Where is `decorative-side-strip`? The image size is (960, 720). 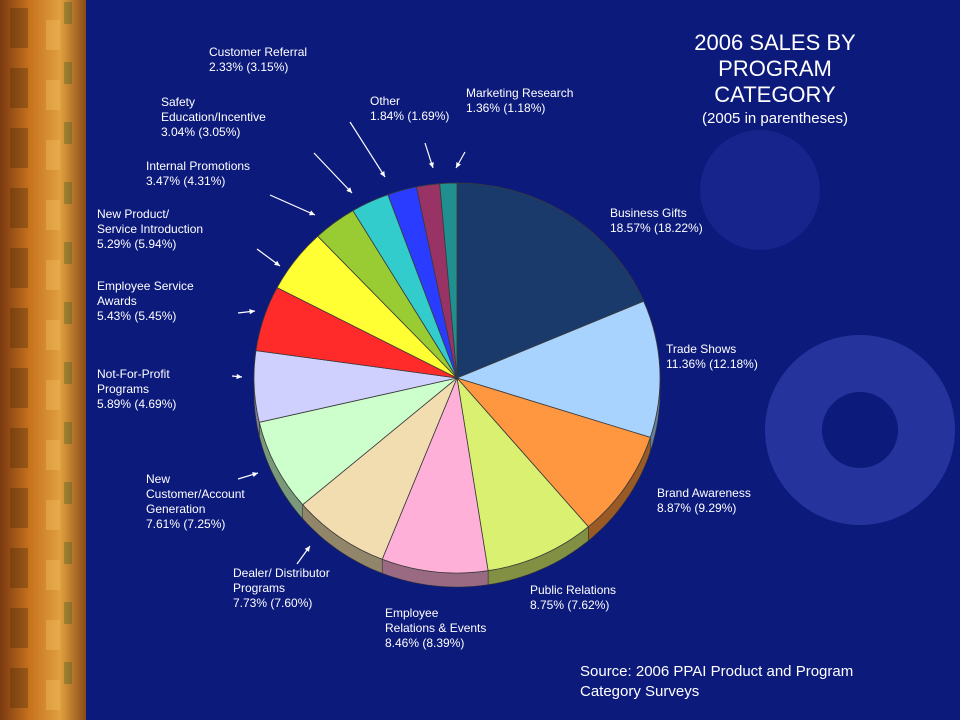
decorative-side-strip is located at coordinates (43, 360).